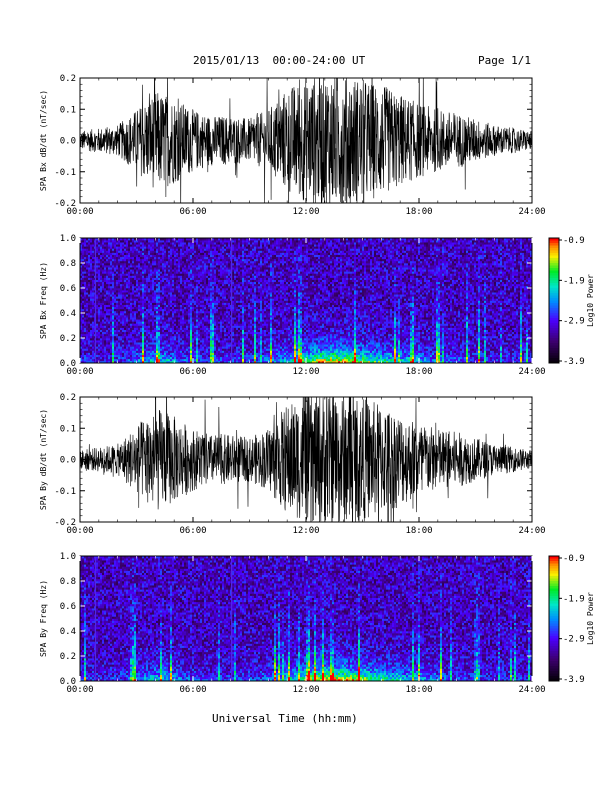 The image size is (612, 792). What do you see at coordinates (279, 60) in the screenshot?
I see `plot-title: 2015/01/13 00:00-24:00 UT` at bounding box center [279, 60].